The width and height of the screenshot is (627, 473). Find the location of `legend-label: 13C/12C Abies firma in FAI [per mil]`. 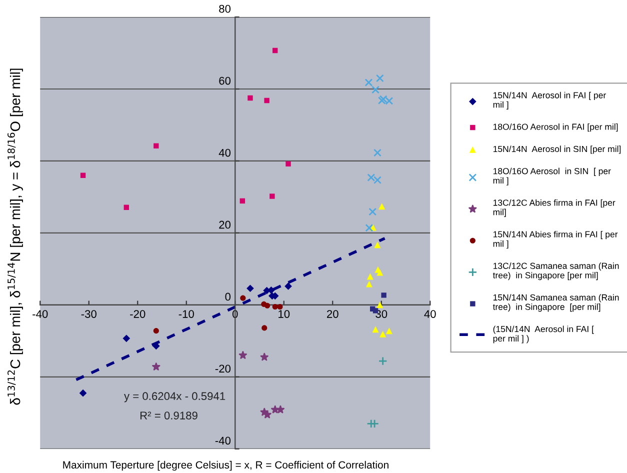

legend-label: 13C/12C Abies firma in FAI [per mil] is located at coordinates (554, 208).